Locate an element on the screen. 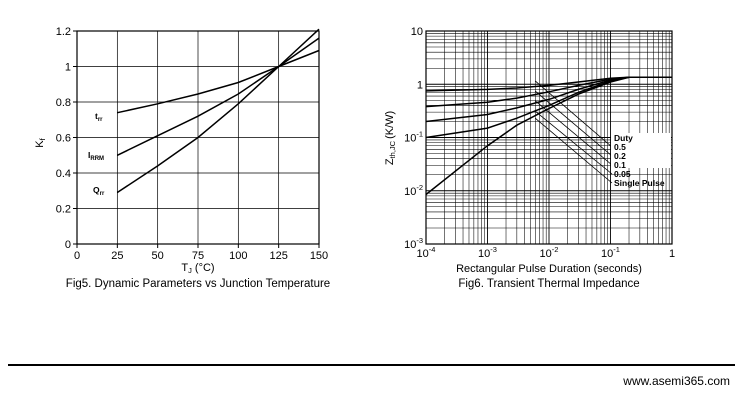 This screenshot has height=414, width=743. fig6-caption: Fig6. Transient Thermal Impedance is located at coordinates (548, 284).